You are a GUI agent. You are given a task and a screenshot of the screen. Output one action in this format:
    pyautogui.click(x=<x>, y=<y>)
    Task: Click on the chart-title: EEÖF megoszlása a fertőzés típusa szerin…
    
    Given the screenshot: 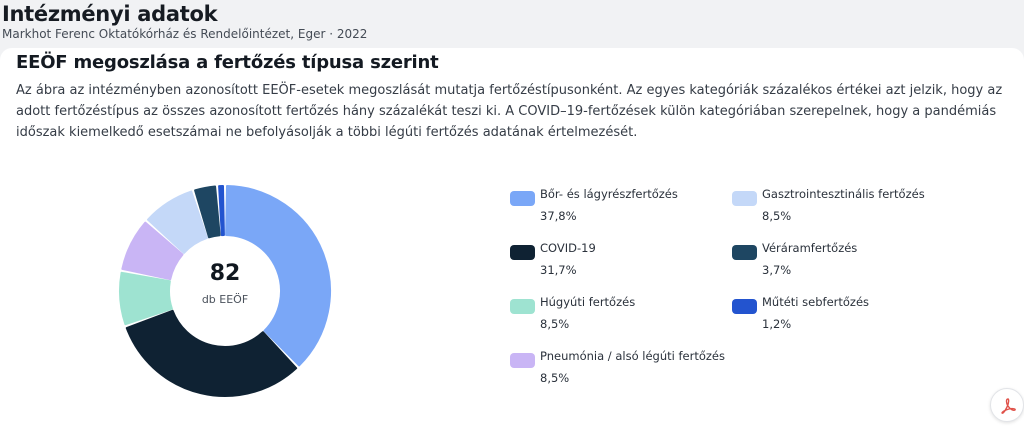 What is the action you would take?
    pyautogui.click(x=227, y=62)
    